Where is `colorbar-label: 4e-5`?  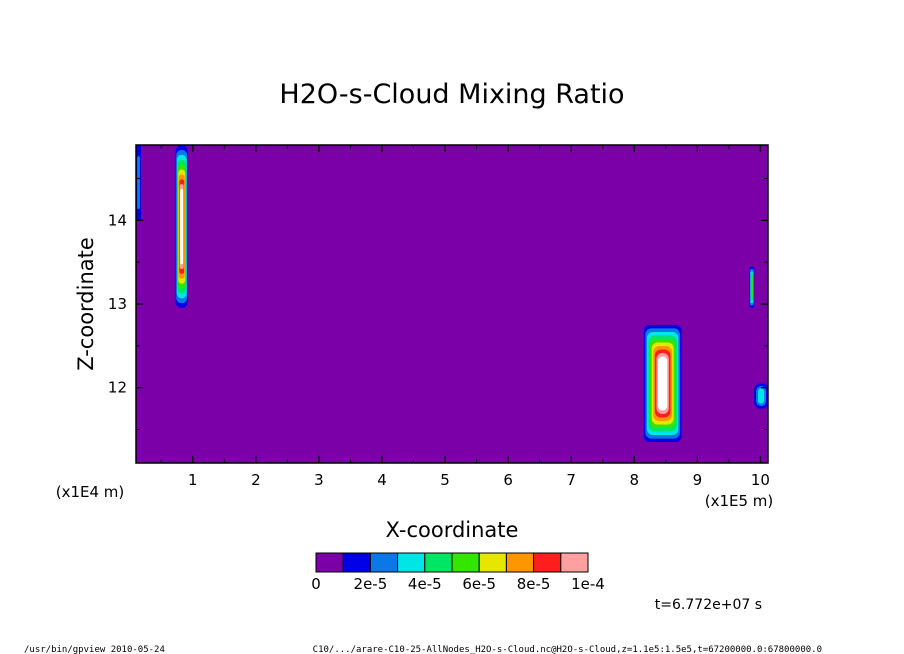
colorbar-label: 4e-5 is located at coordinates (425, 584).